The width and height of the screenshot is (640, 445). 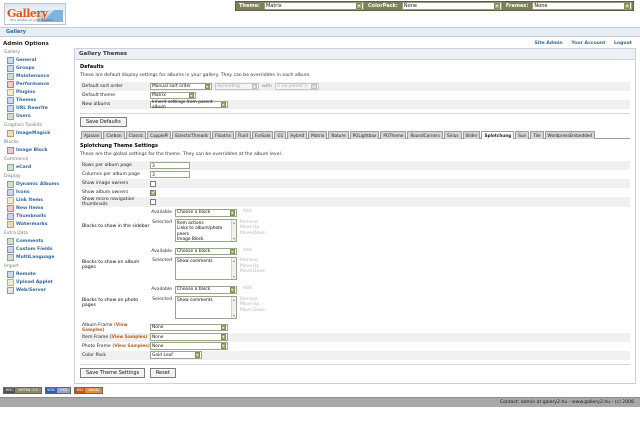 I want to click on album-selected-listbox: Show comments ▴ ▾, so click(x=206, y=268).